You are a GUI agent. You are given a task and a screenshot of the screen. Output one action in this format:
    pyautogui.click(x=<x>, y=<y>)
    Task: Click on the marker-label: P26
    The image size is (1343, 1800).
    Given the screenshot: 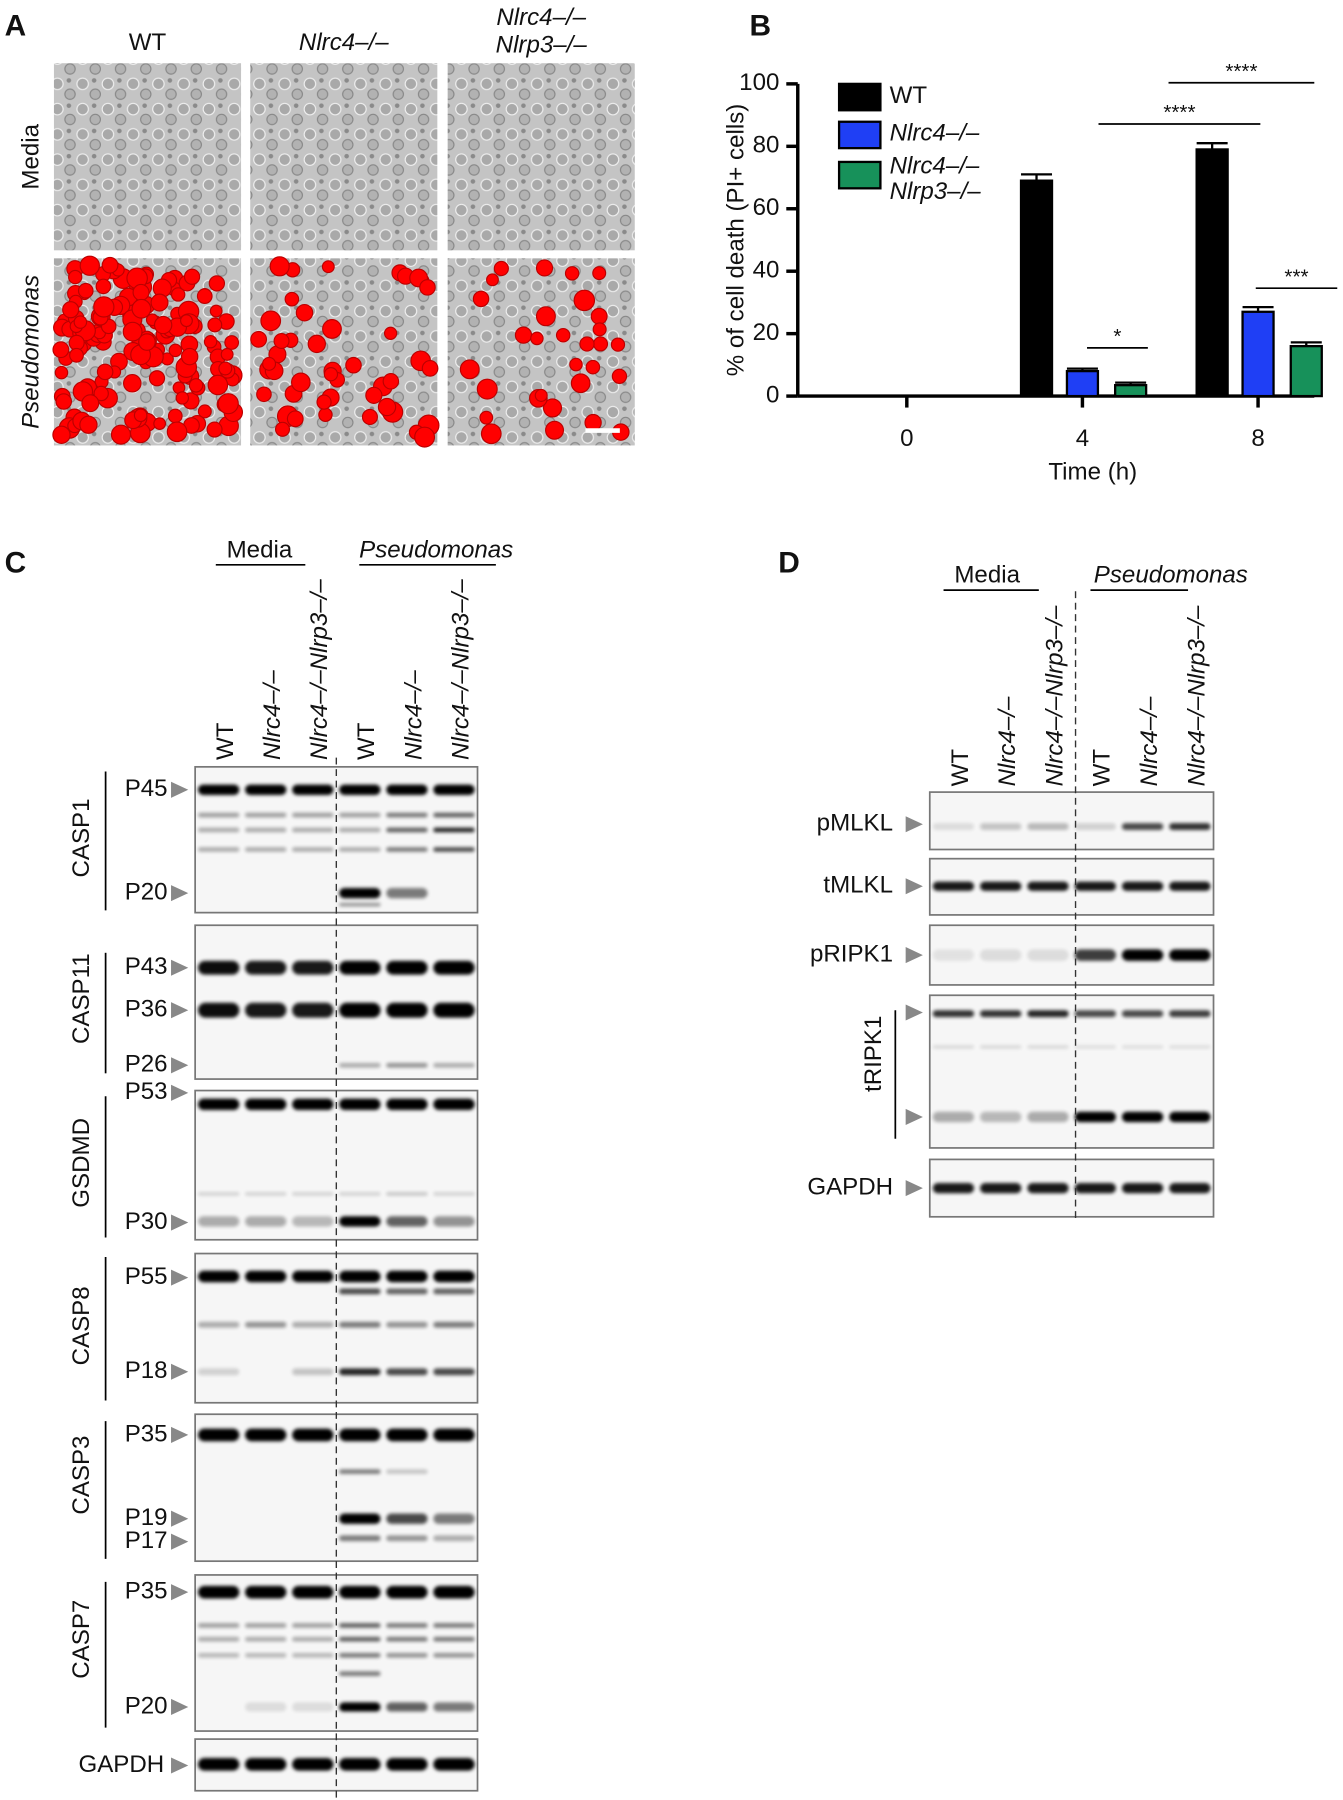 What is the action you would take?
    pyautogui.click(x=146, y=1064)
    